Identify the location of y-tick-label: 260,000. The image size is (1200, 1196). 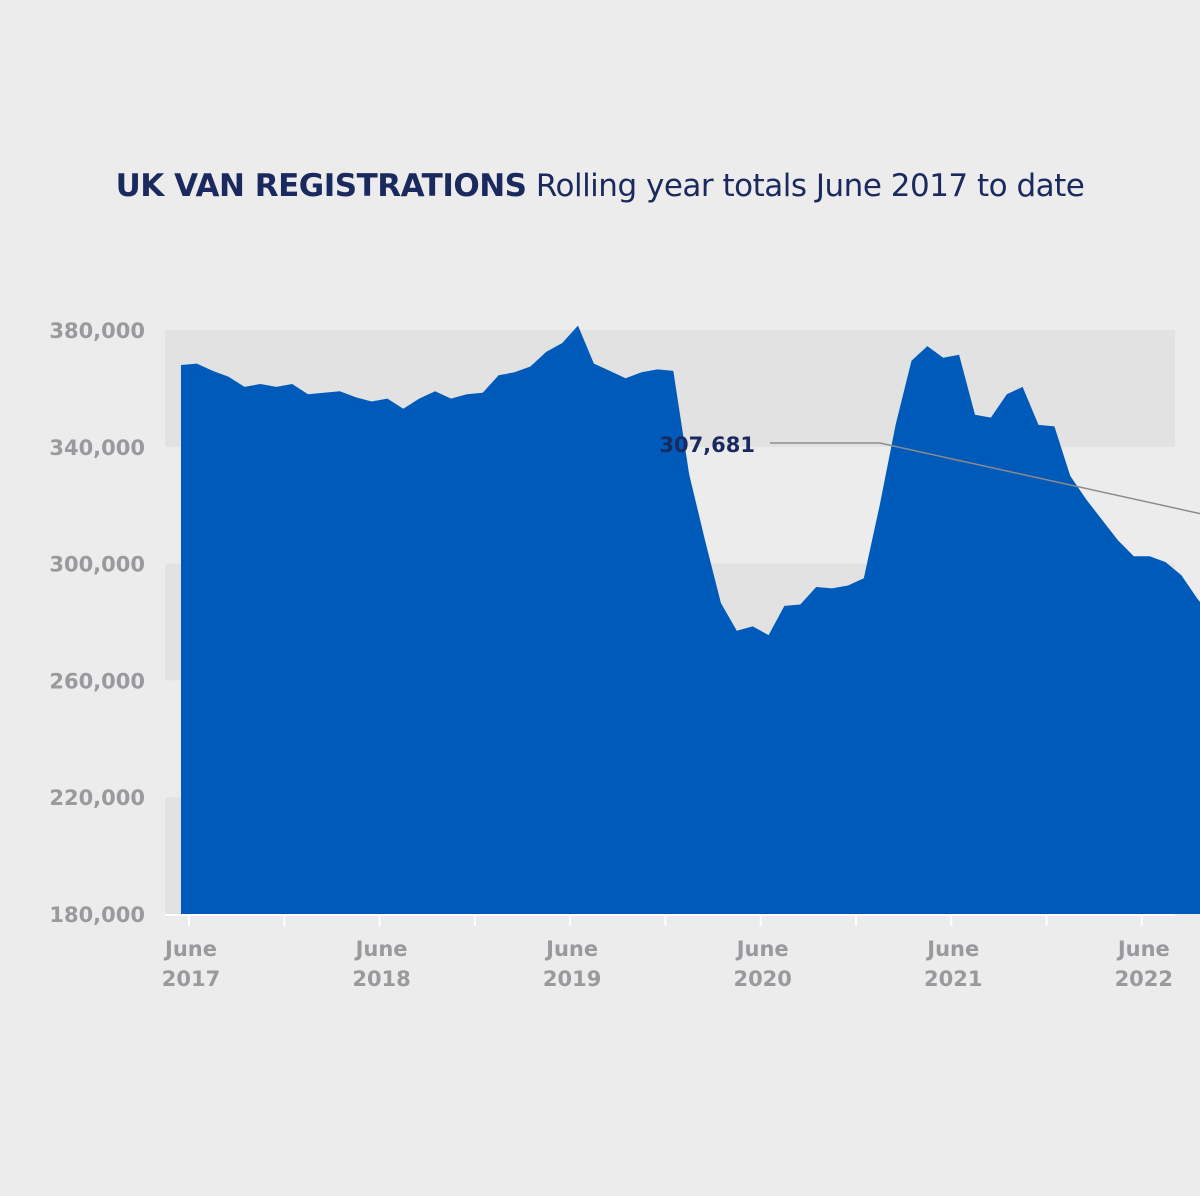
(97, 681).